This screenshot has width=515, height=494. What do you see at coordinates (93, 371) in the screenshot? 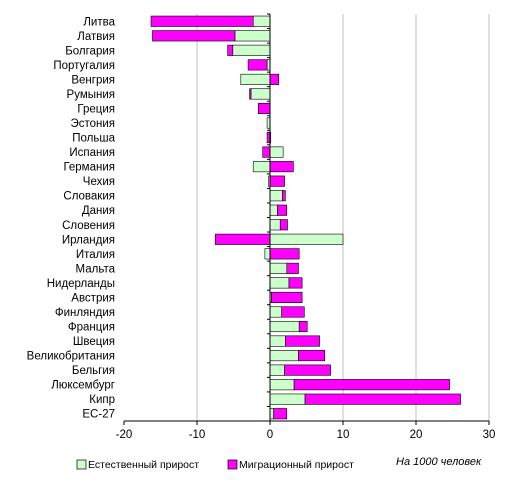
I see `category-label: Бельгия` at bounding box center [93, 371].